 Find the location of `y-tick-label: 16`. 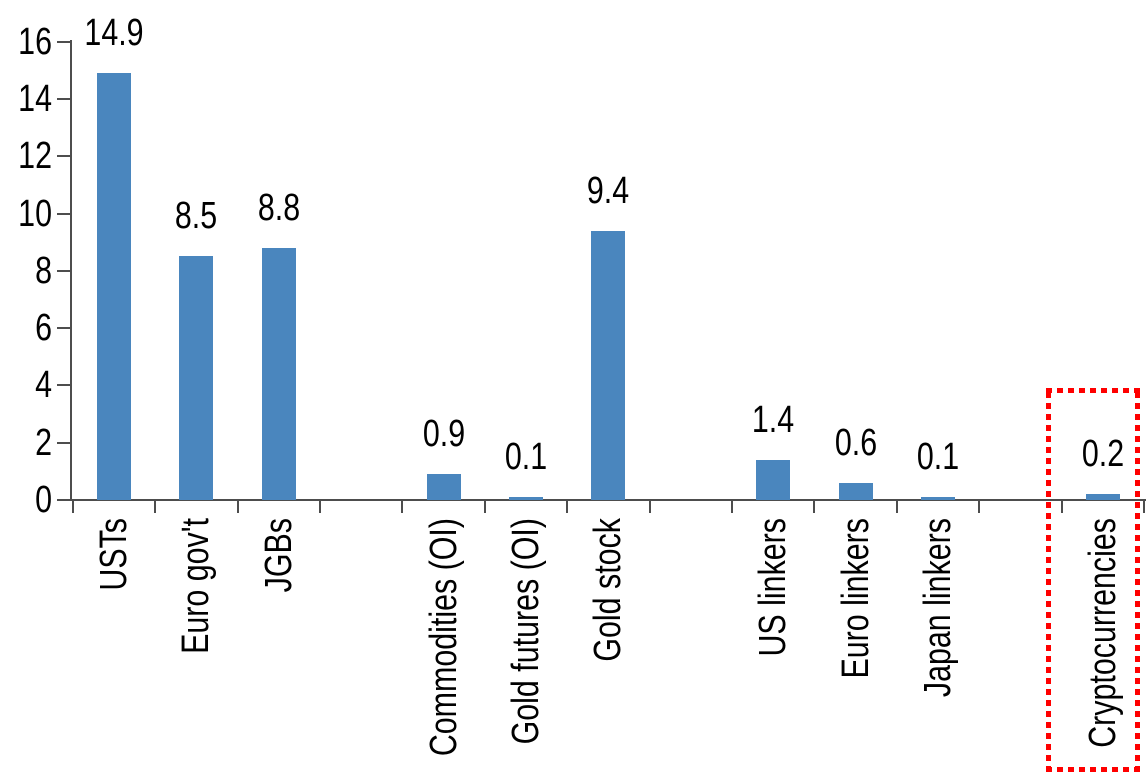

y-tick-label: 16 is located at coordinates (35, 41).